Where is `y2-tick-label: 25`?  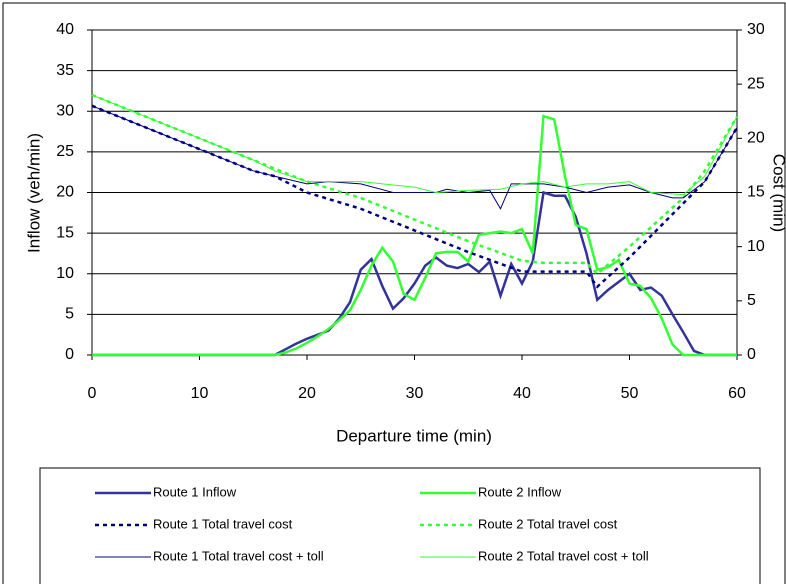
y2-tick-label: 25 is located at coordinates (756, 83).